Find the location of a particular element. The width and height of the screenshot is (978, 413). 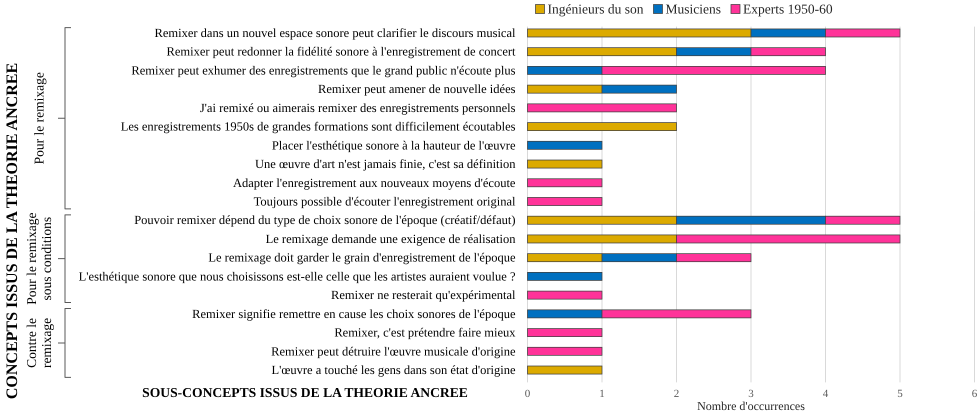

y-tick-label: Placer l'esthétique sonore à la hauteur de l'œuvre is located at coordinates (394, 145).